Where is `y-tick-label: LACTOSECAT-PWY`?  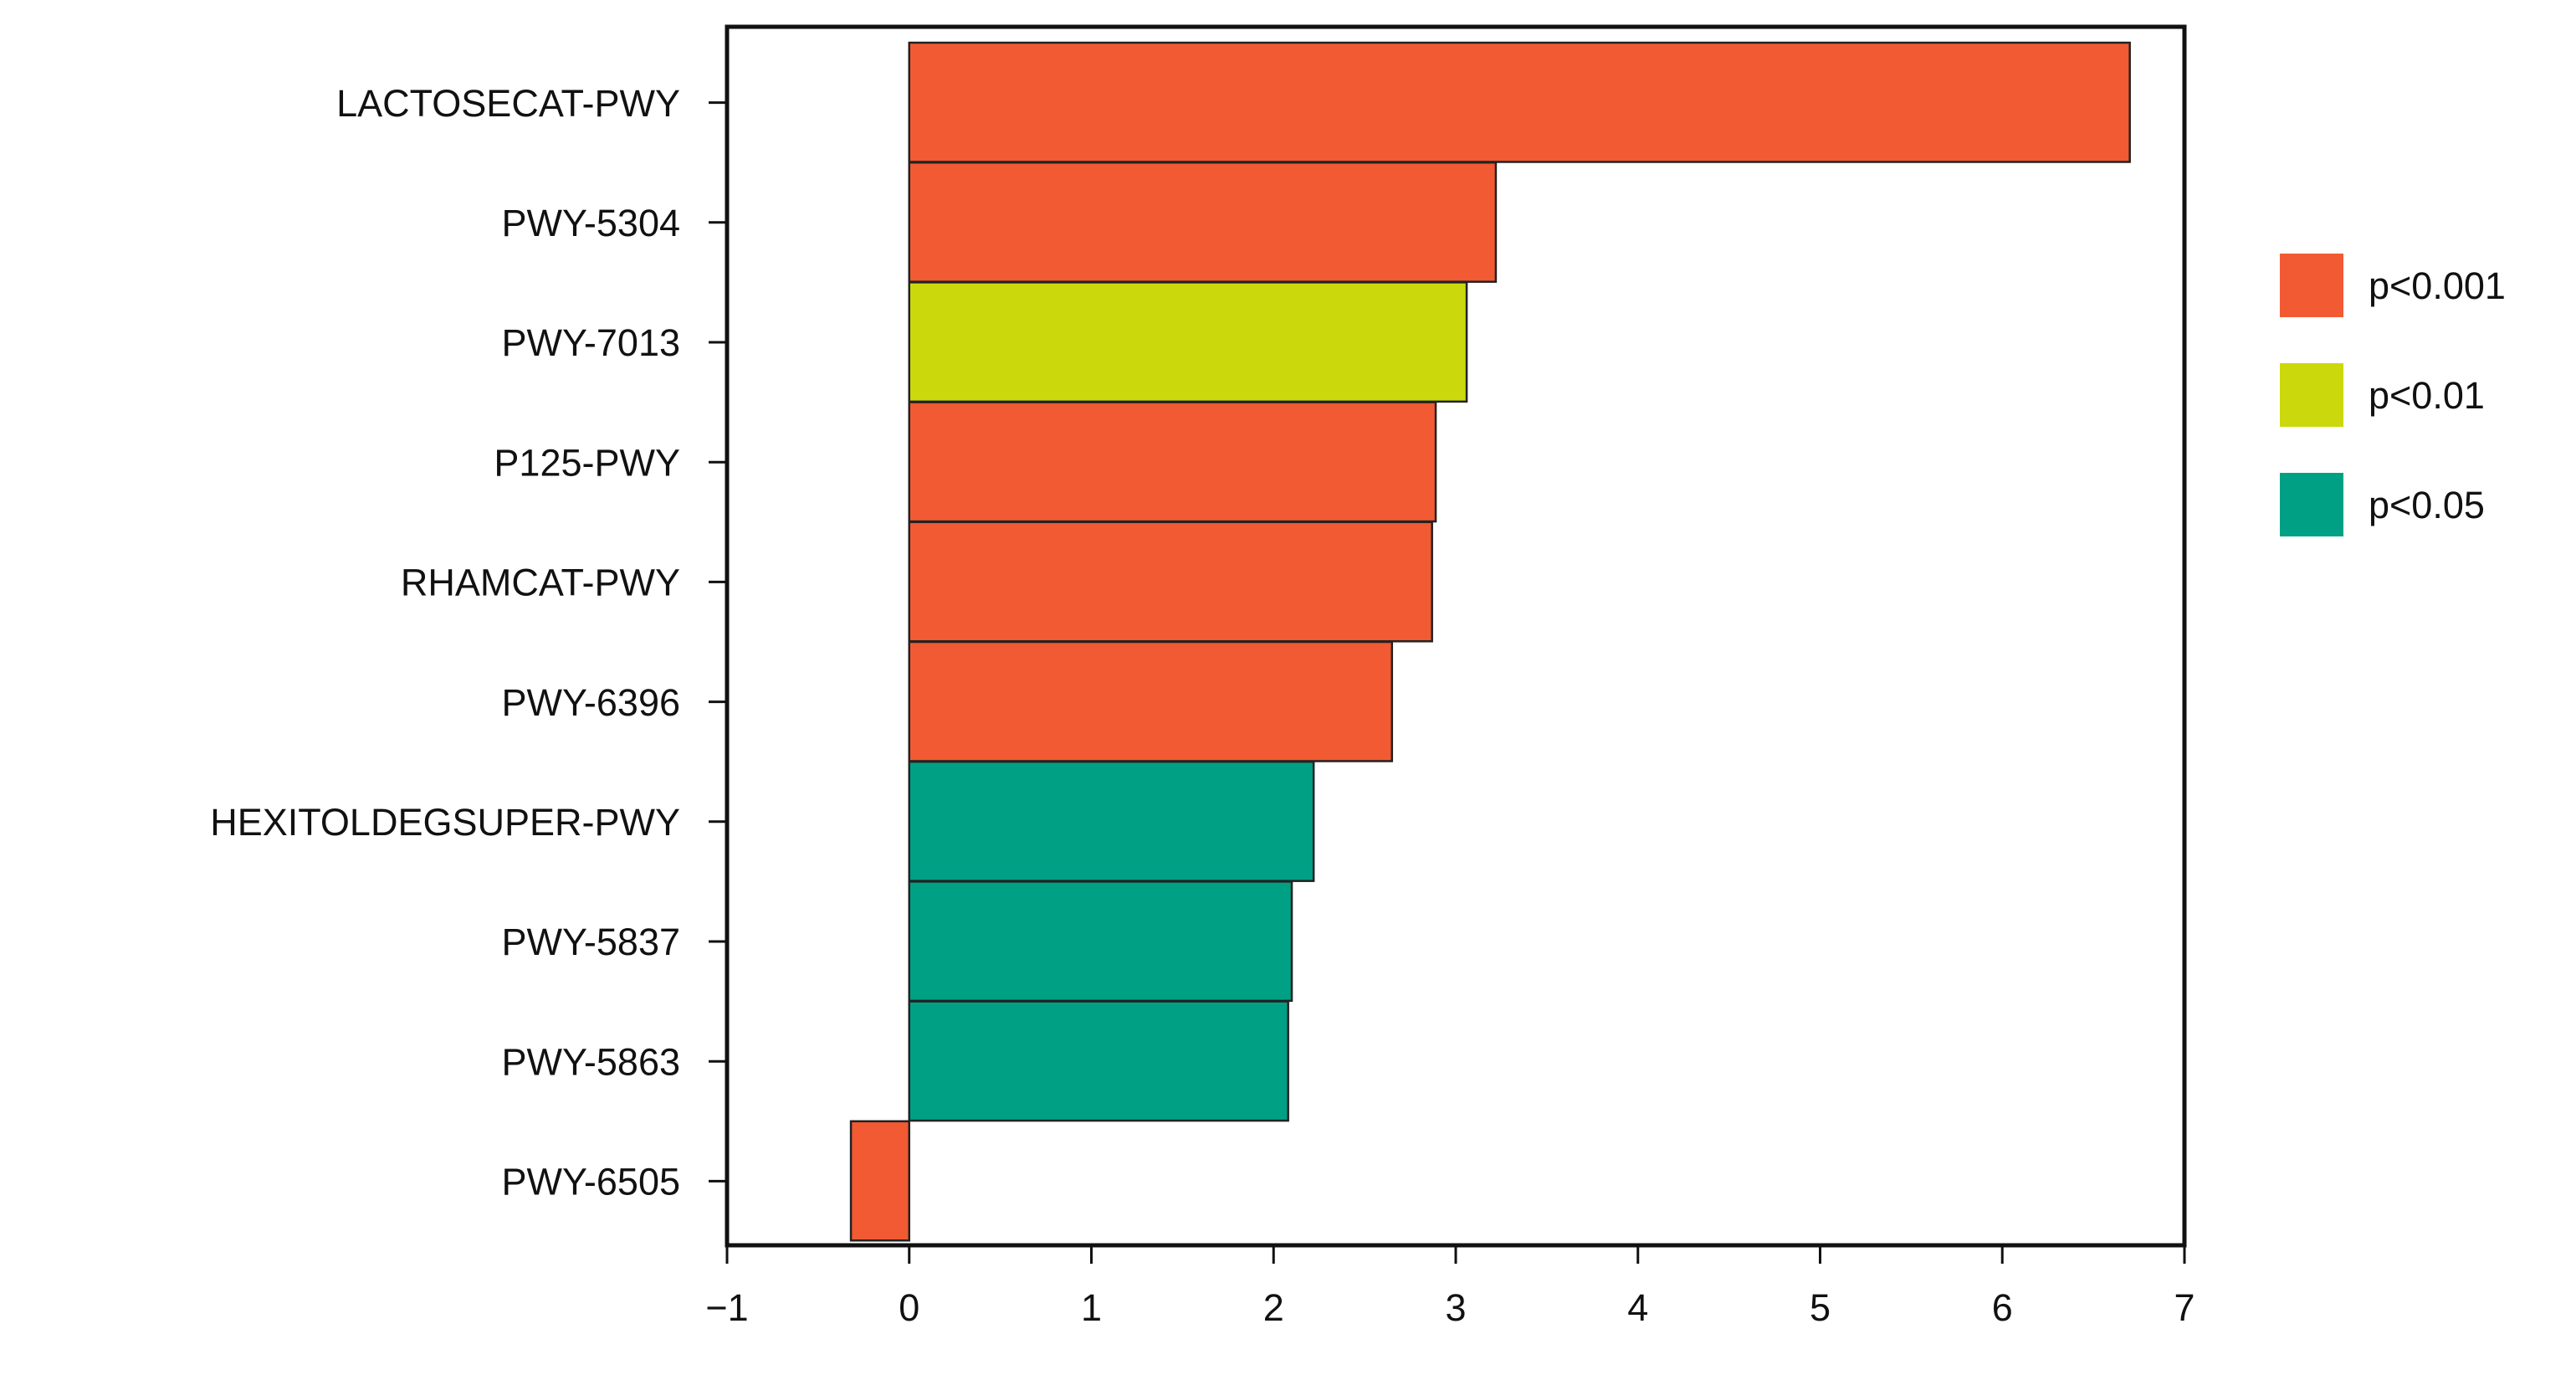 y-tick-label: LACTOSECAT-PWY is located at coordinates (508, 104).